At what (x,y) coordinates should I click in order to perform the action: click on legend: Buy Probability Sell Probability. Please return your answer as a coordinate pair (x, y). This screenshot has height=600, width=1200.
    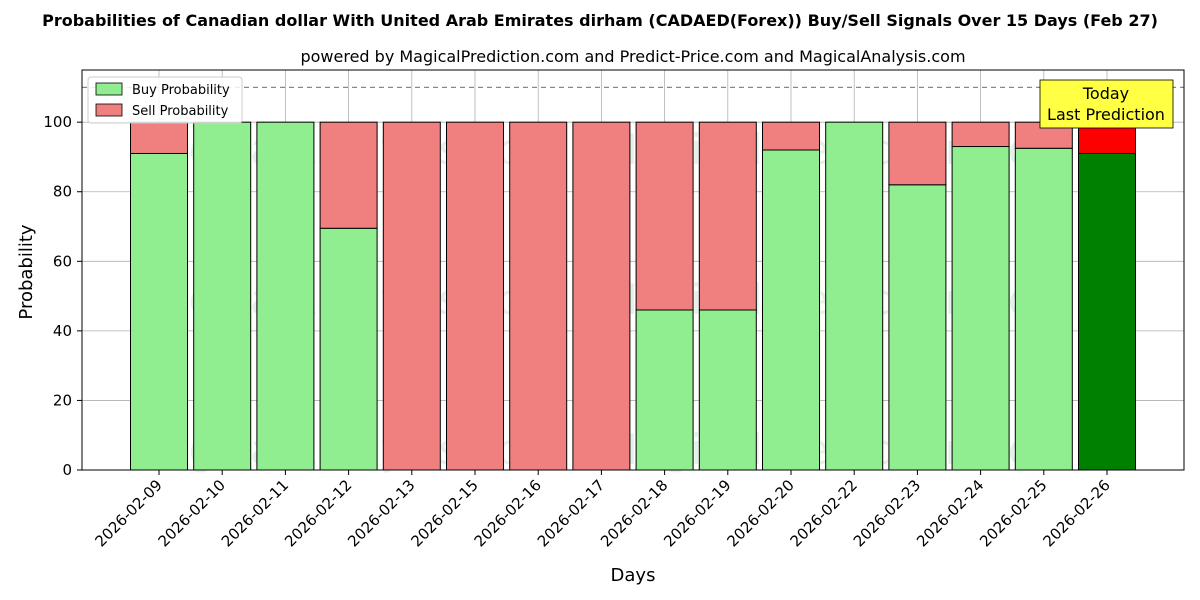
    Looking at the image, I should click on (165, 100).